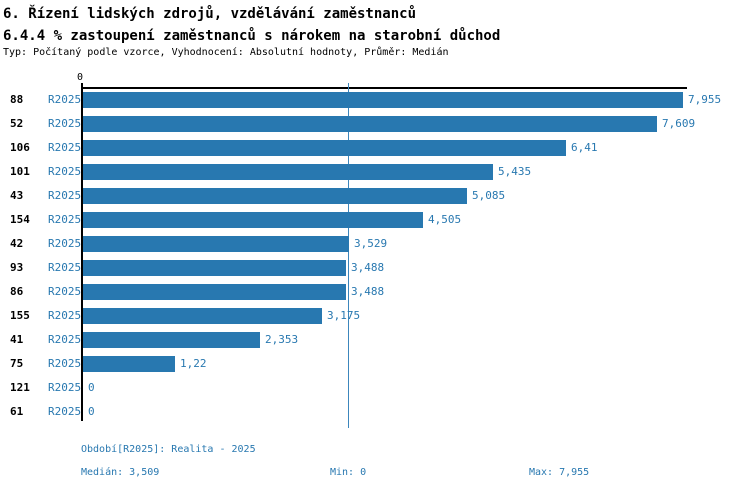 The width and height of the screenshot is (750, 488). I want to click on chart-row: 75 R2025 1,22, so click(375, 364).